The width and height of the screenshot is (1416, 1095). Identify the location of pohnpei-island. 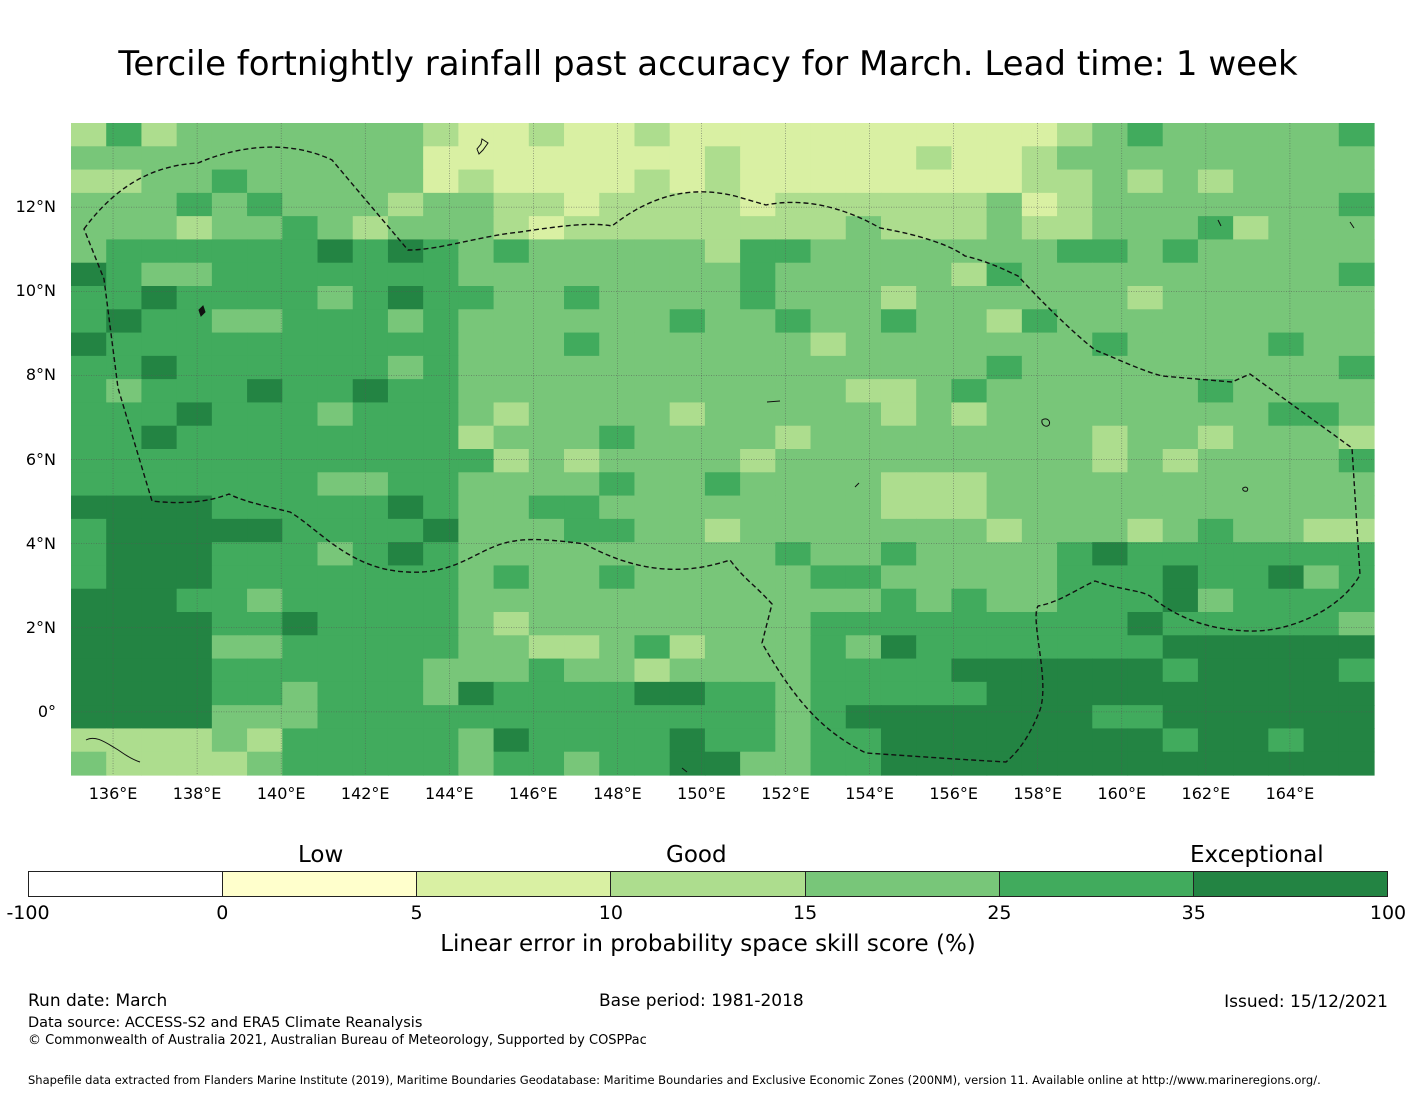
(1245, 489).